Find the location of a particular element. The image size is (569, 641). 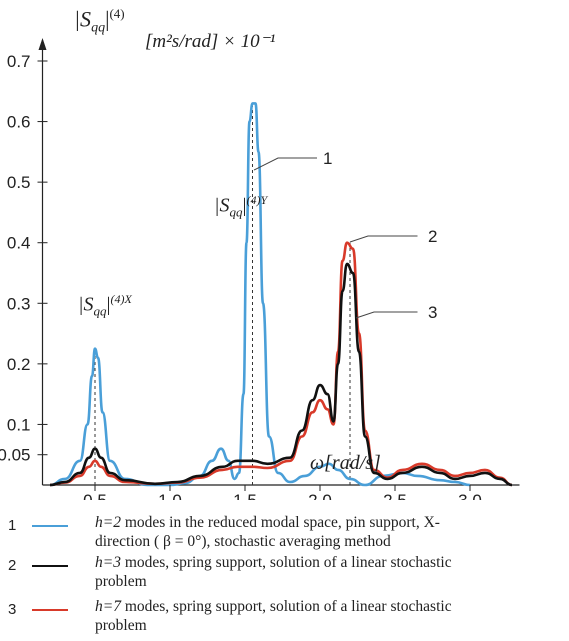

x-tick-label: 2.0 is located at coordinates (320, 495).